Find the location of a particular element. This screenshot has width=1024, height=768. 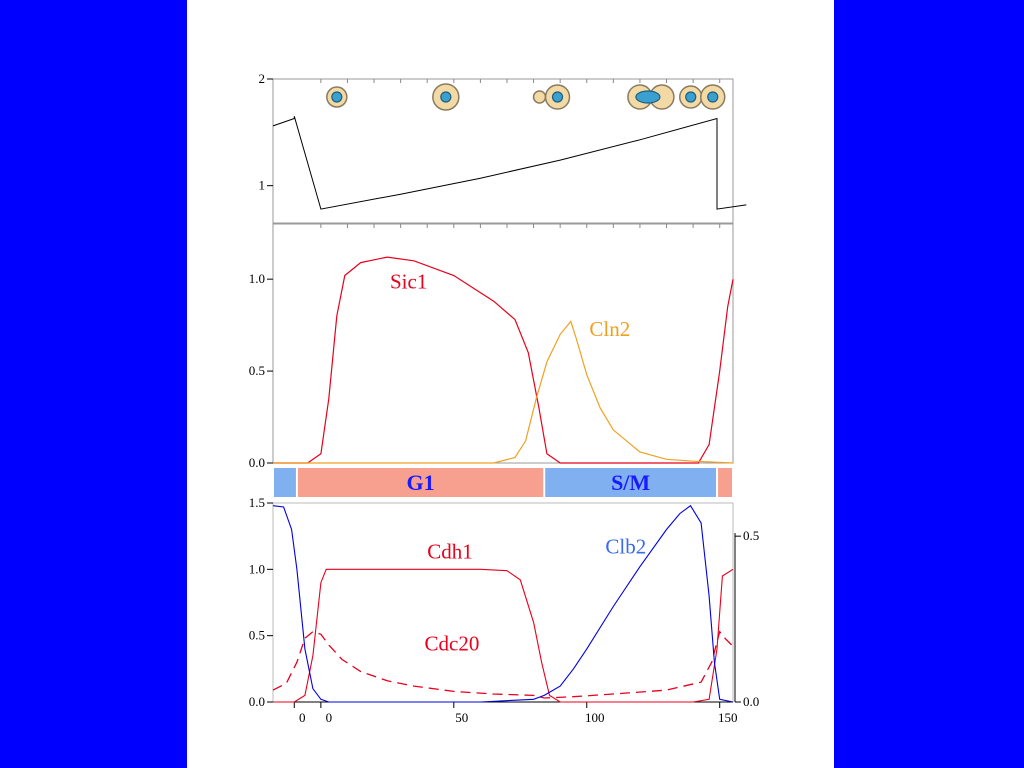

sic1-ytick-label-2: 1.0 is located at coordinates (257, 278).